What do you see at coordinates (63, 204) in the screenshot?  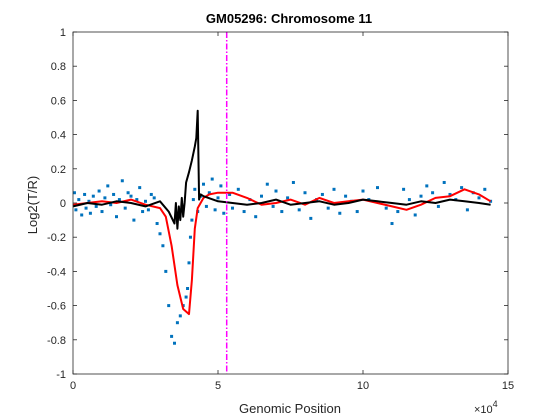 I see `y-tick-label: 0` at bounding box center [63, 204].